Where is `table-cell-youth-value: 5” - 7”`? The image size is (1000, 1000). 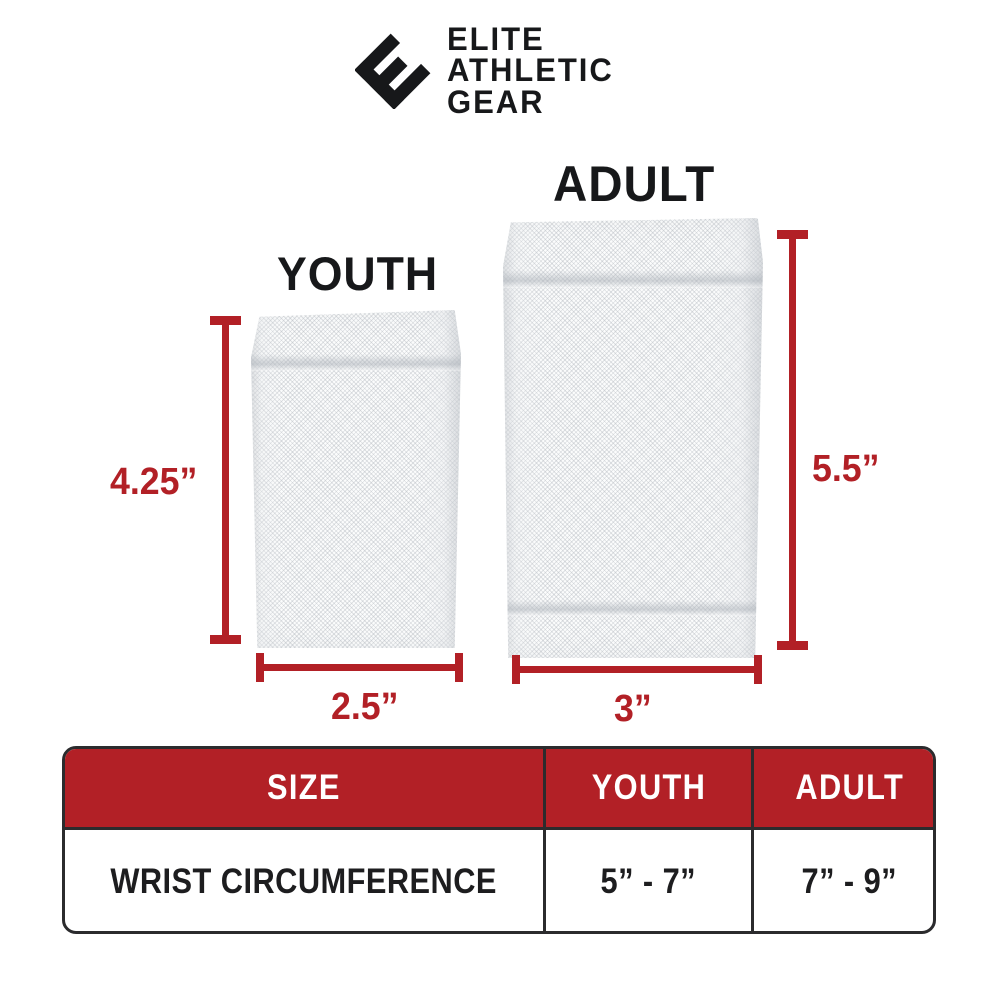
table-cell-youth-value: 5” - 7” is located at coordinates (648, 879).